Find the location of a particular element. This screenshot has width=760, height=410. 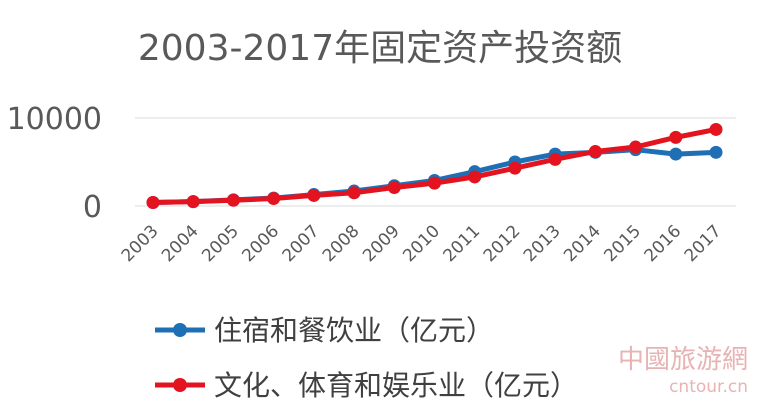

y-tick-label: 0 is located at coordinates (92, 207).